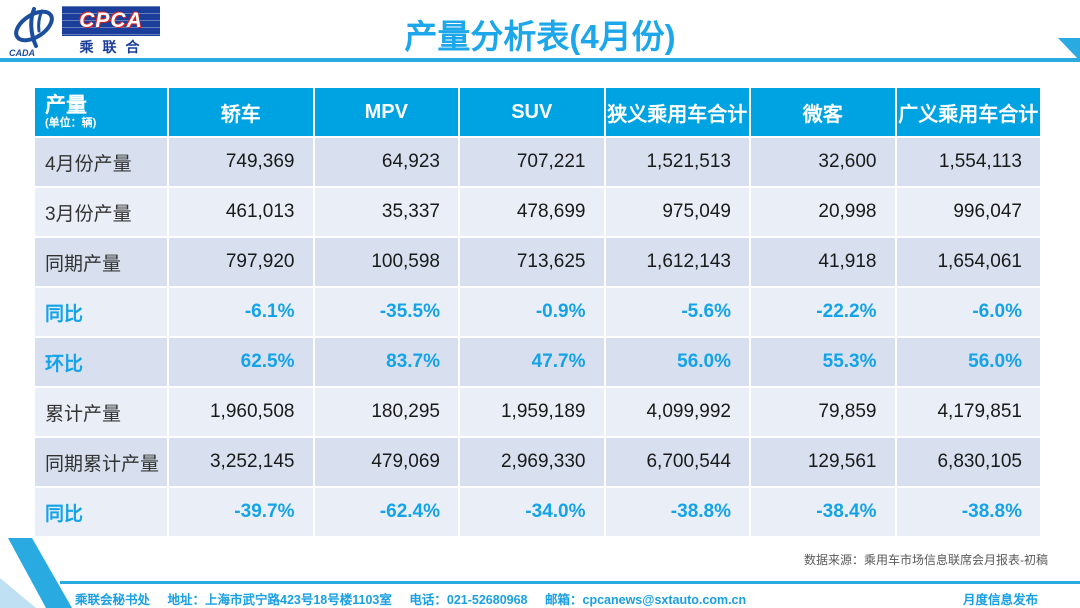 This screenshot has width=1080, height=608. Describe the element at coordinates (823, 412) in the screenshot. I see `value-cell: 79,859` at that location.